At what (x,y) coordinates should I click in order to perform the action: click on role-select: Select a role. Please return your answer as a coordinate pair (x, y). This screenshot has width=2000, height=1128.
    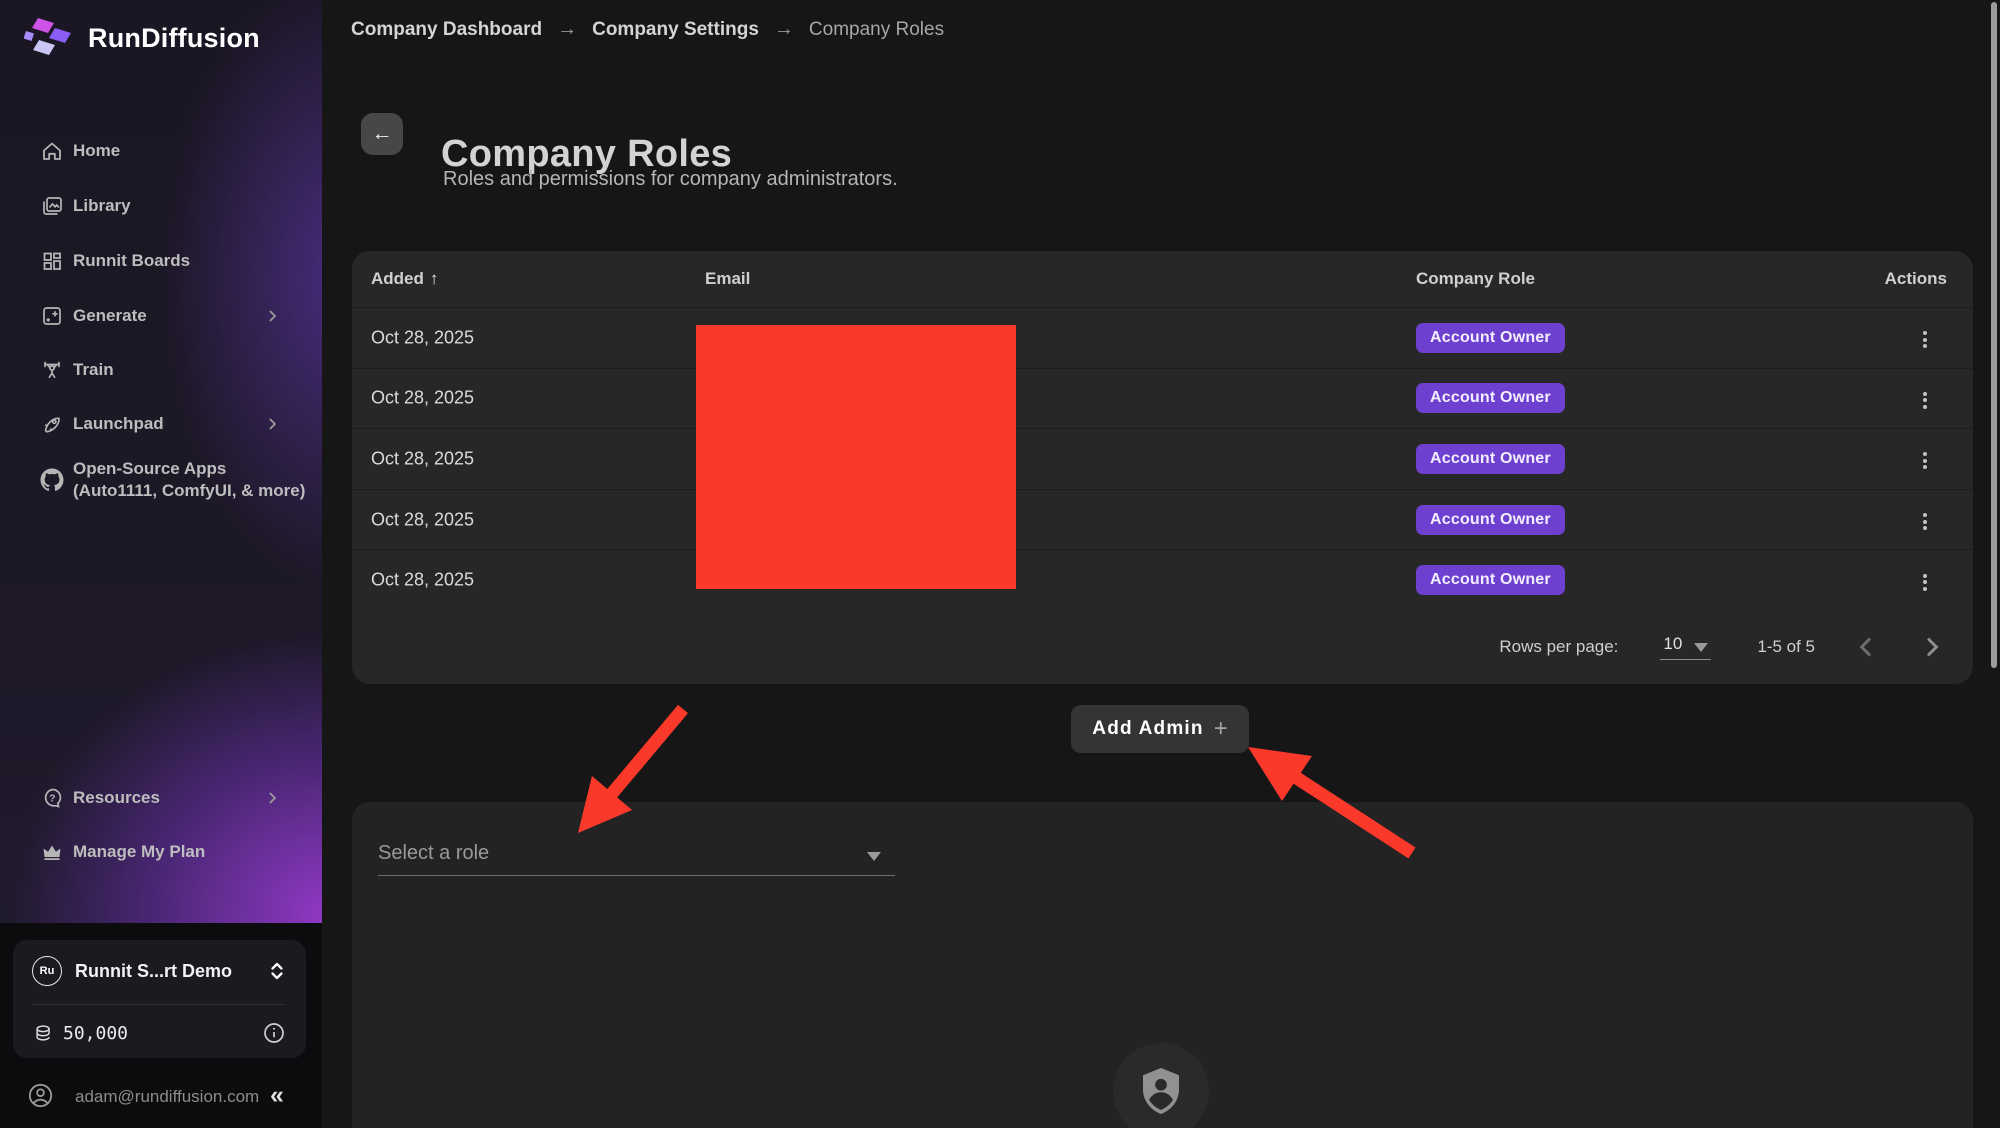
    Looking at the image, I should click on (636, 857).